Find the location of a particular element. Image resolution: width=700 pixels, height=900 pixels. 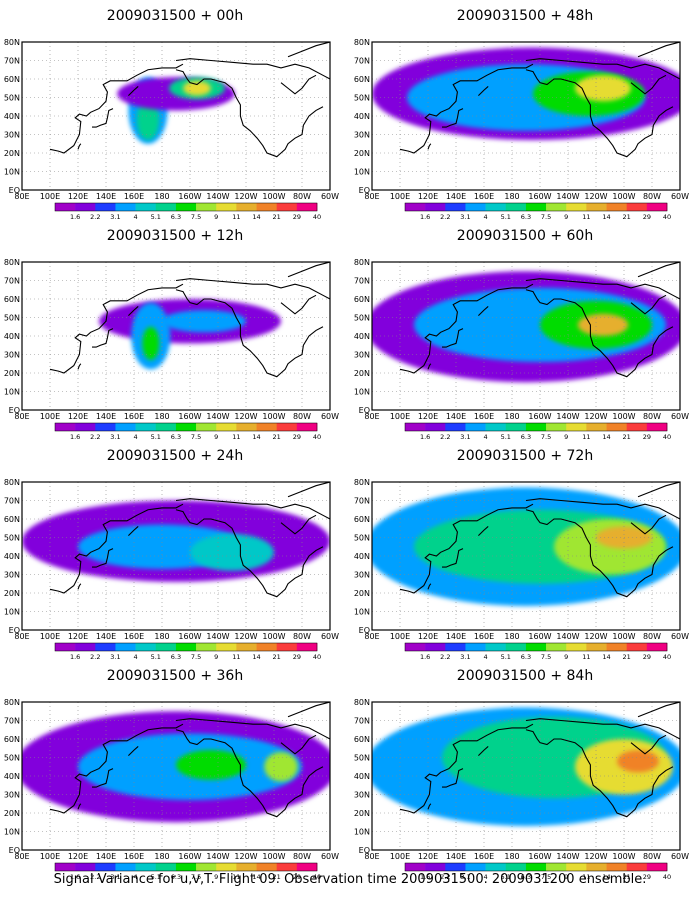

colorbar-label: 2.2 is located at coordinates (445, 216).